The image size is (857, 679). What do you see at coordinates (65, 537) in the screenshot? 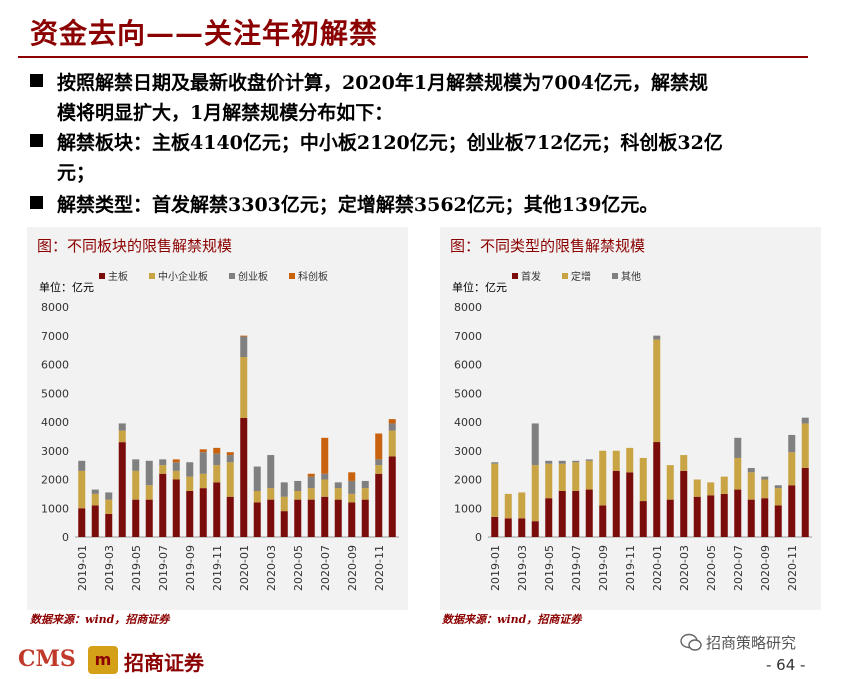
I see `y-tick-label: 0` at bounding box center [65, 537].